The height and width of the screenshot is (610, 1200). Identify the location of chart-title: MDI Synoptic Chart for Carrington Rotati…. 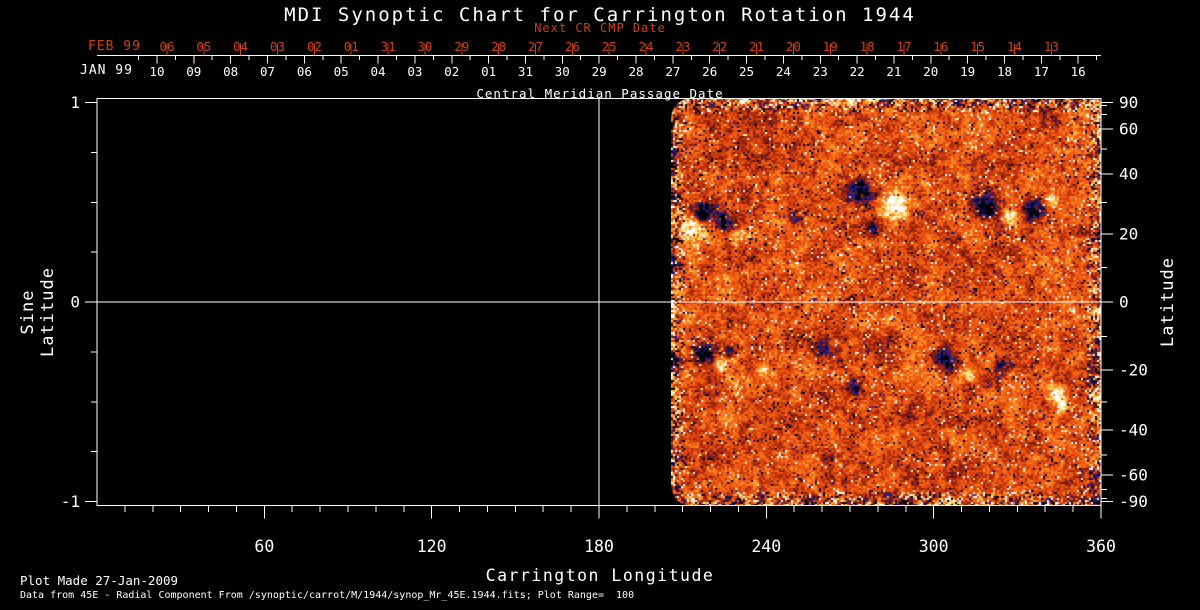
(600, 15).